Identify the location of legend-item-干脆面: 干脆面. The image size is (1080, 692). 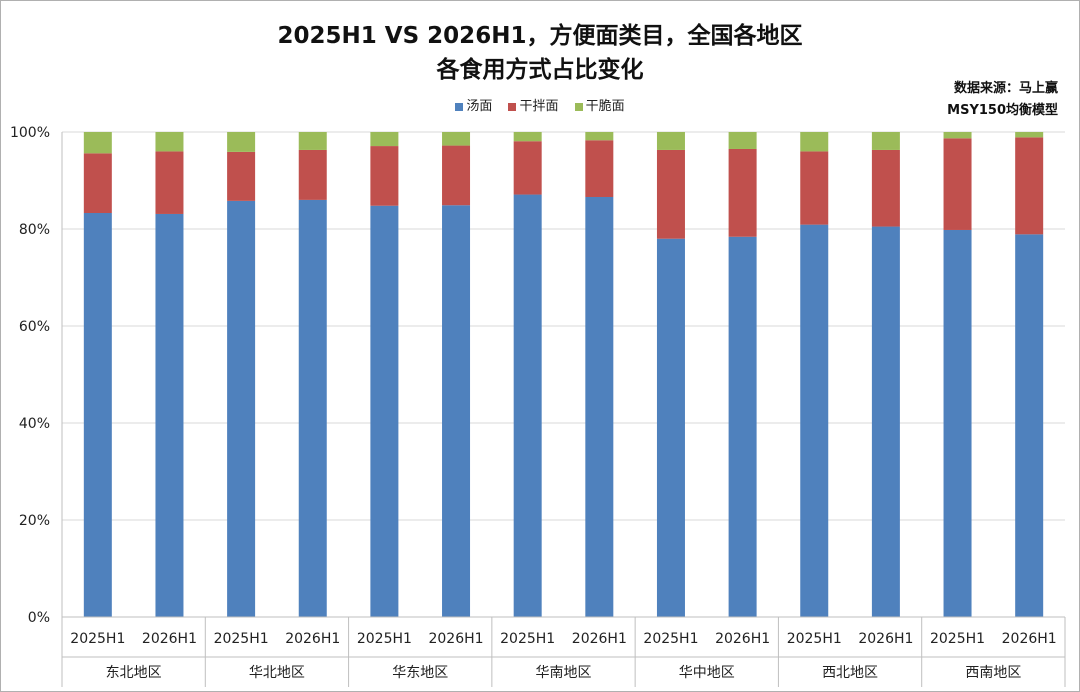
(599, 104).